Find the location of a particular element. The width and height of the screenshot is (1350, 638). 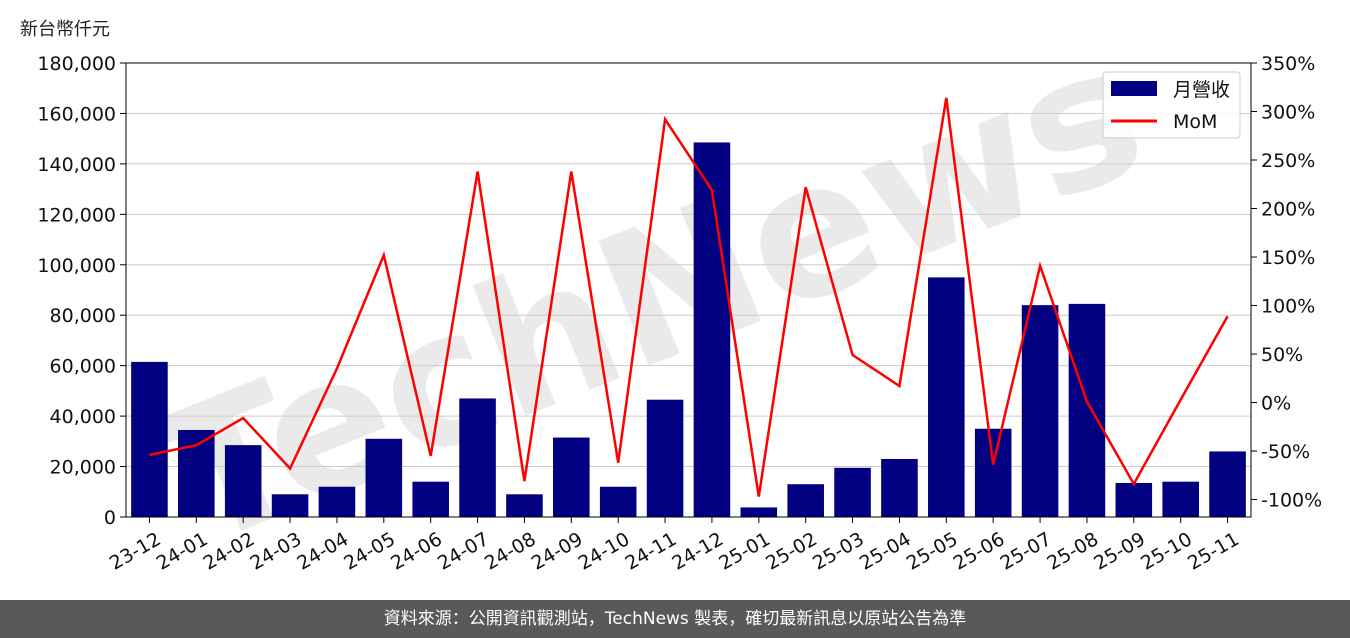

x-tick-label: 25-04 is located at coordinates (885, 551).